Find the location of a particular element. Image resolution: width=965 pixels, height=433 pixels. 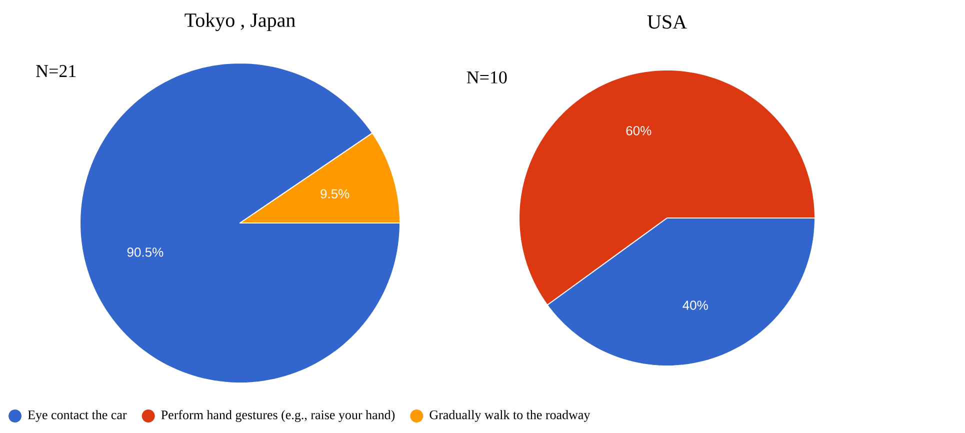

data-label: 60% is located at coordinates (639, 131).